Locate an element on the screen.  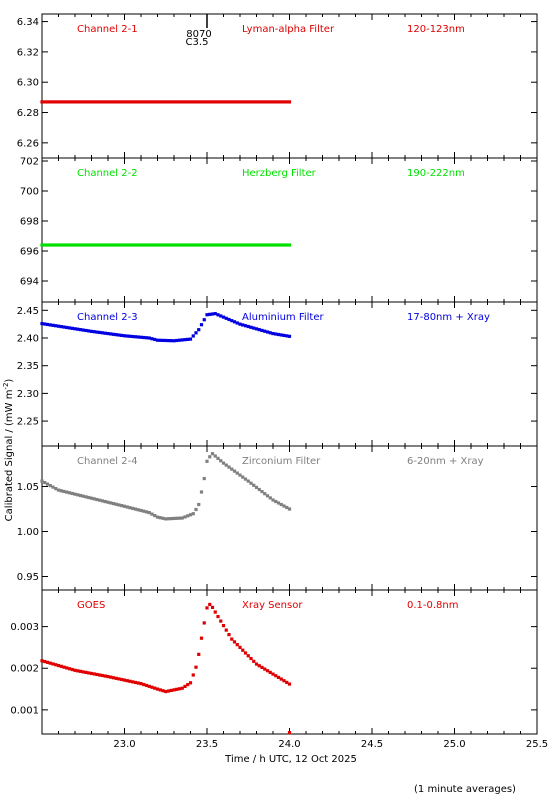
panel-channel-2-3-band-label: 17-80nm + Xray is located at coordinates (448, 317).